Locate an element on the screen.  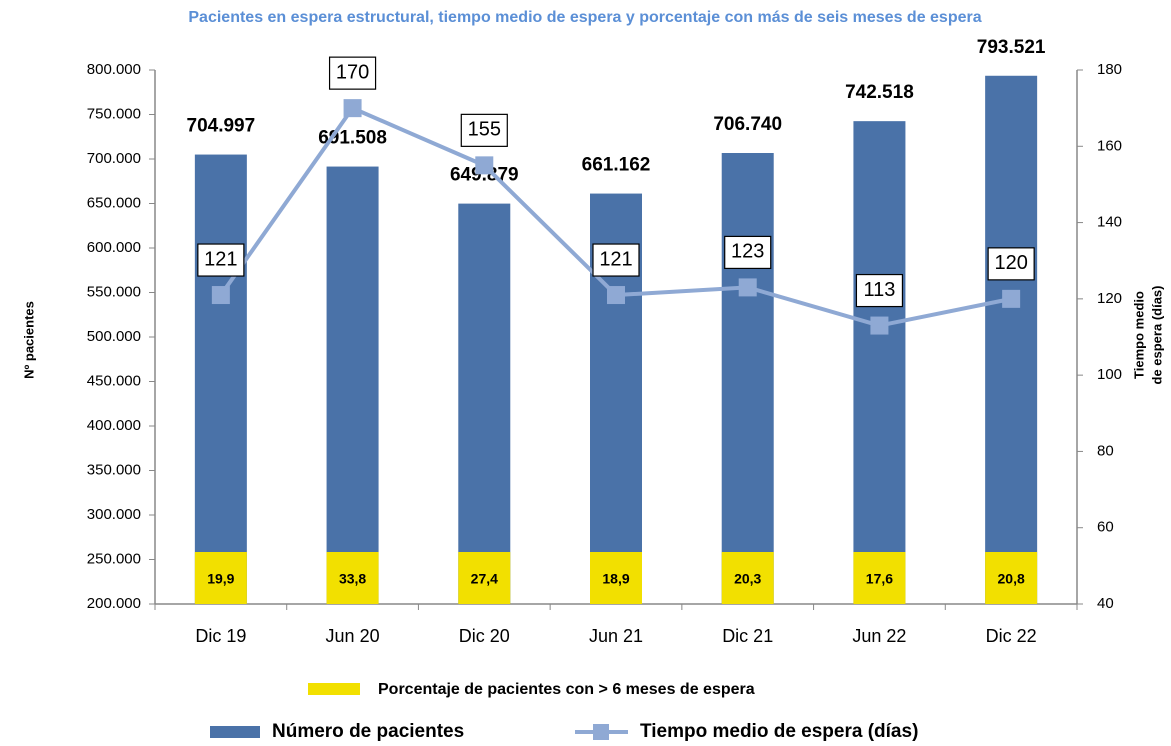
bar-value-label: 742.518 is located at coordinates (879, 92).